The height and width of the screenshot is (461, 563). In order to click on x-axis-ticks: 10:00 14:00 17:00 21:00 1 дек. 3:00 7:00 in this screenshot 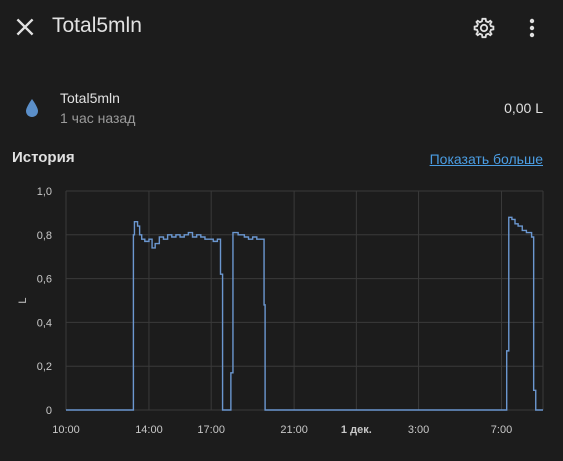, I will do `click(282, 430)`.